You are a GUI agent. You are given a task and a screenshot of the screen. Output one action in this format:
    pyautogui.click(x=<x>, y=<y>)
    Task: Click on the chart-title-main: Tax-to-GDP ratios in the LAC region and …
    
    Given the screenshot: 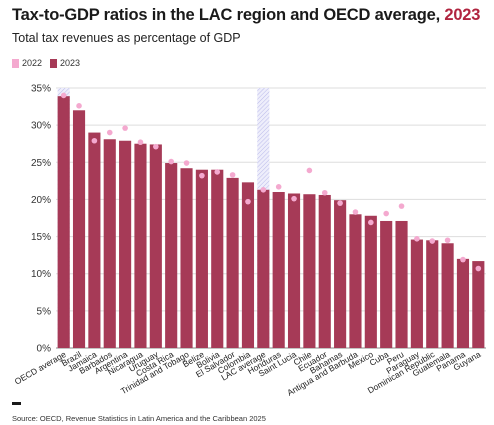 What is the action you would take?
    pyautogui.click(x=228, y=15)
    